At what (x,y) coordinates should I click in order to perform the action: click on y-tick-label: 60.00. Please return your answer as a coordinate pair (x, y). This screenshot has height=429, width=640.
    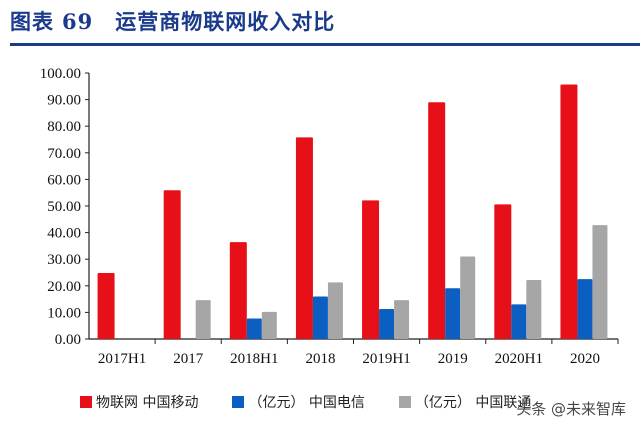
    Looking at the image, I should click on (64, 180).